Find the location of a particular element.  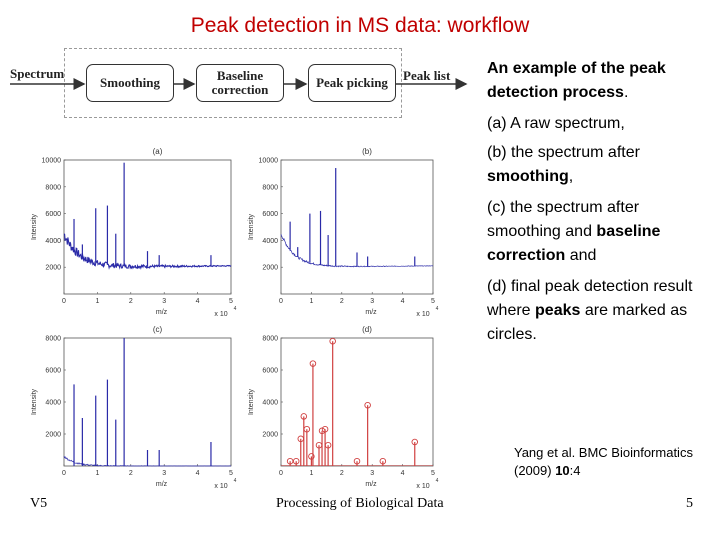

description-b-end: , is located at coordinates (571, 176).